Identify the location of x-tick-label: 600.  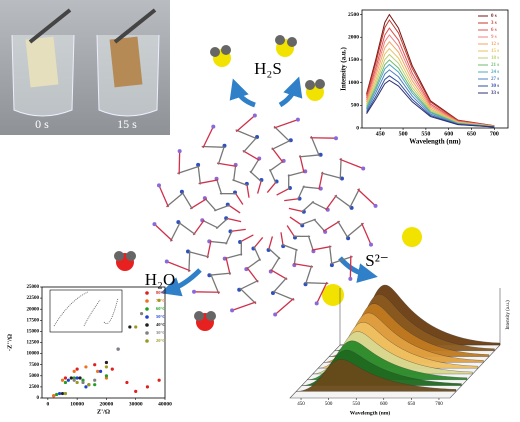
(448, 134).